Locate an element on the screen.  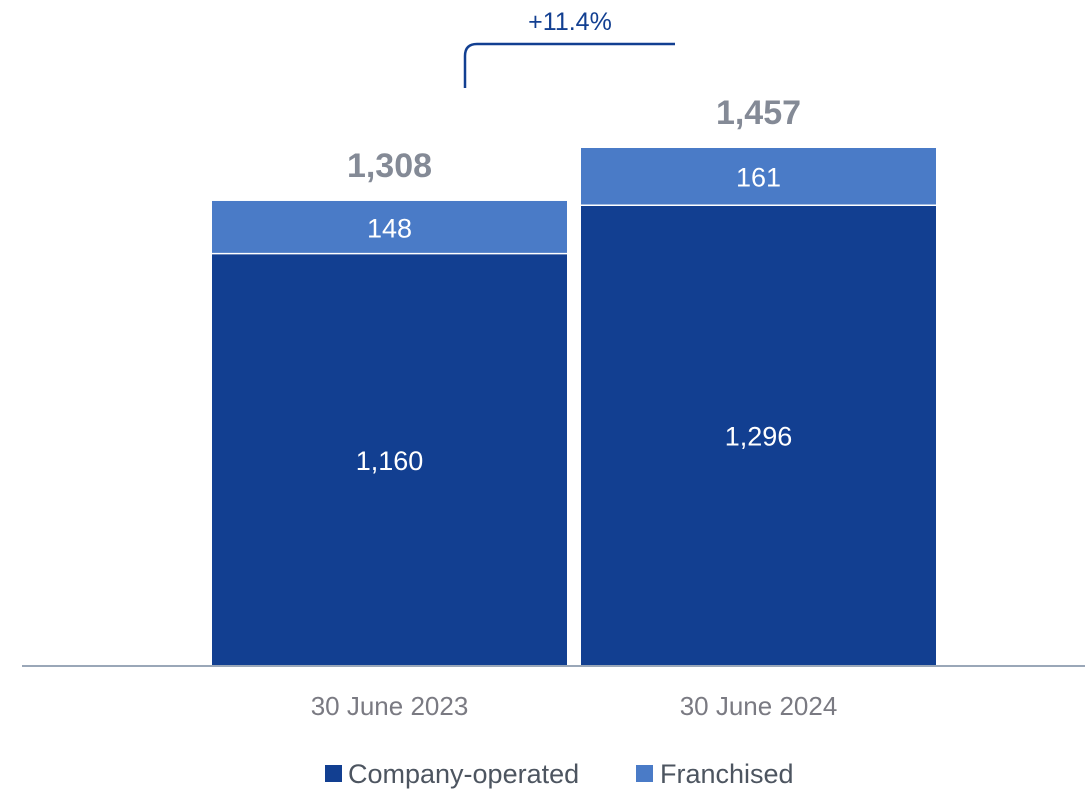
growth-bracket is located at coordinates (569, 65).